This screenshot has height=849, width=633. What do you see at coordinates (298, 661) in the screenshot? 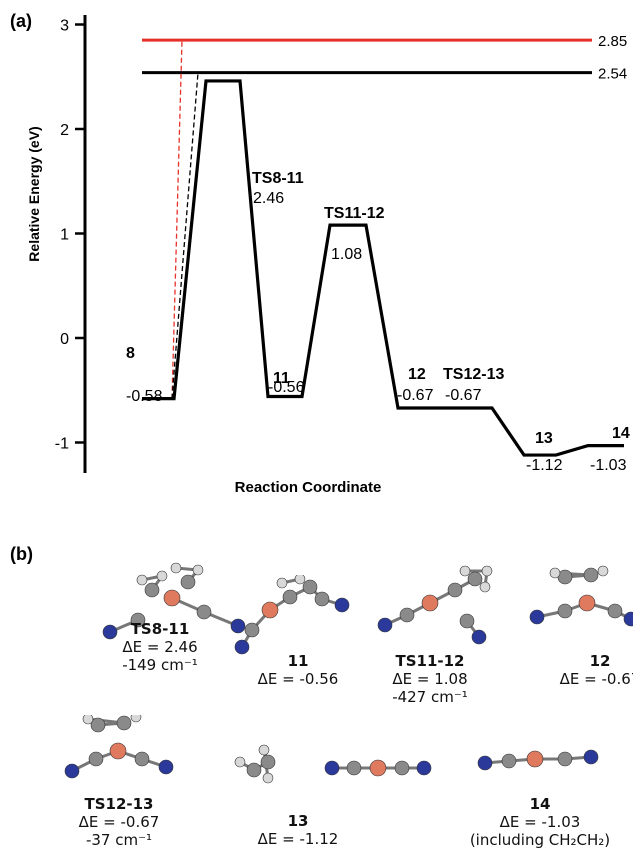
I see `structure-name: 11` at bounding box center [298, 661].